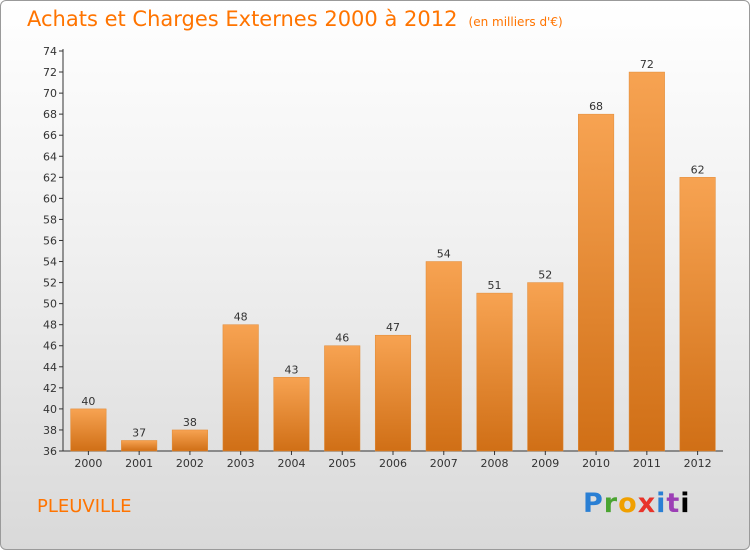 The image size is (750, 550). I want to click on y-tick-label: 38, so click(50, 430).